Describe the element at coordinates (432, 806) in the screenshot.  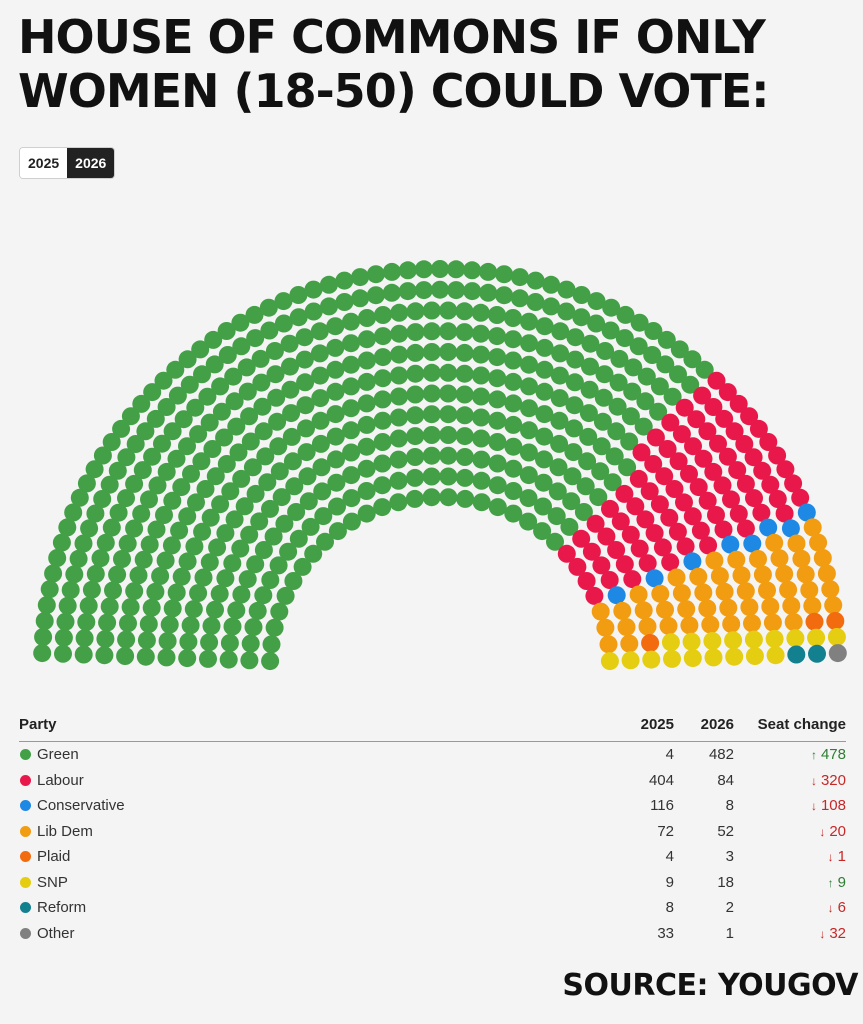
I see `table-row: Conservative 116 8 ↓ 108` at that location.